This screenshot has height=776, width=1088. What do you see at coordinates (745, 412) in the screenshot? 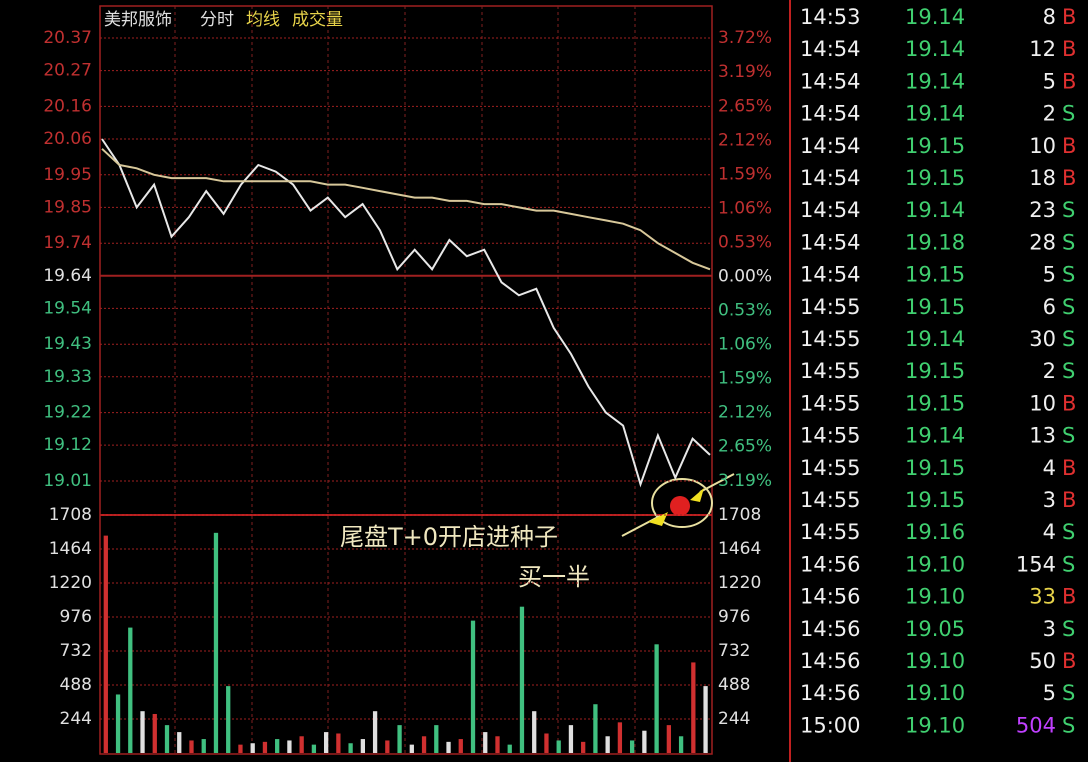
I see `y2-tick-label: 2.12%` at bounding box center [745, 412].